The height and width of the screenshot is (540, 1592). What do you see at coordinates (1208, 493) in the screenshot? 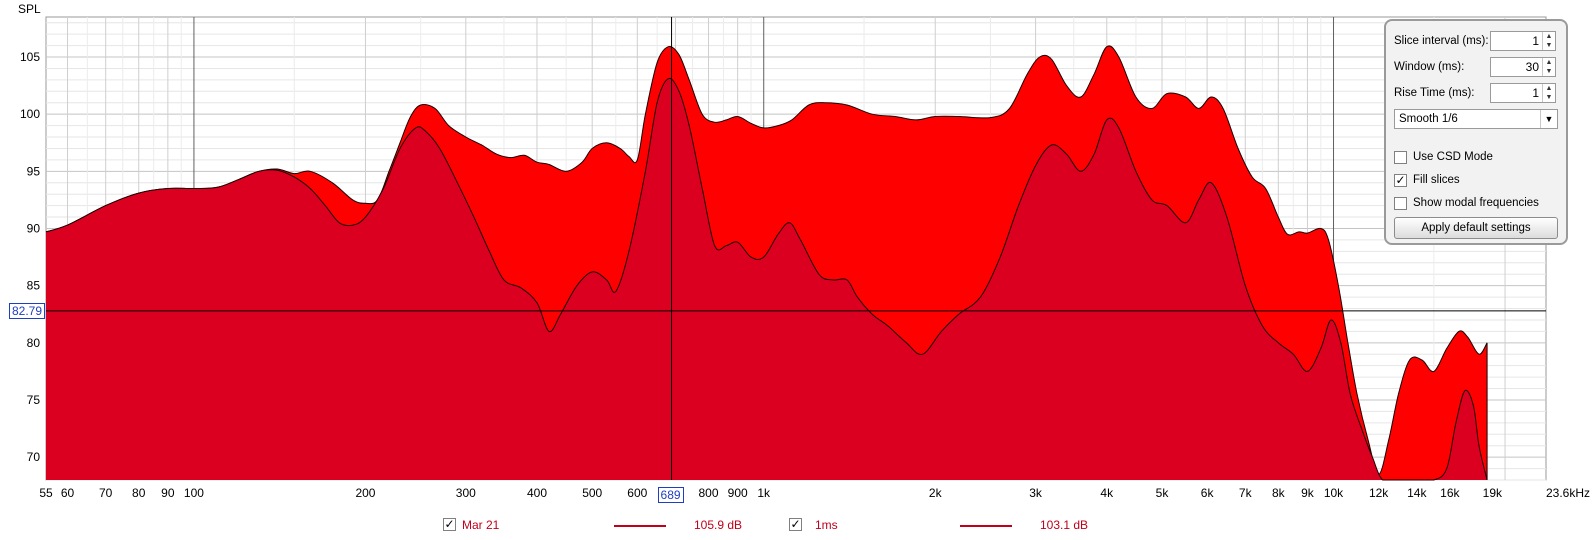
I see `x-tick-label: 6k` at bounding box center [1208, 493].